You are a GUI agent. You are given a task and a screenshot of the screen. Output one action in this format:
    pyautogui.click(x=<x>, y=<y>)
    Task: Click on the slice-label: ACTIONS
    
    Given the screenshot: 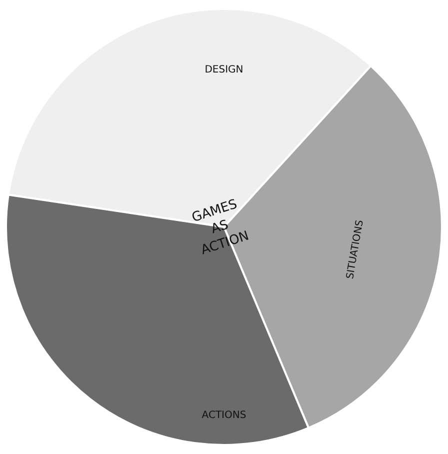 What is the action you would take?
    pyautogui.click(x=224, y=416)
    